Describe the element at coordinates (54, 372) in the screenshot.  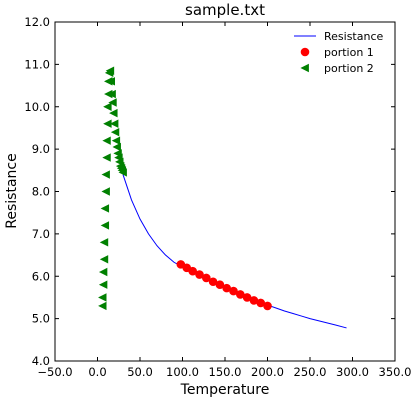
I see `x-tick-label: −50.0` at that location.